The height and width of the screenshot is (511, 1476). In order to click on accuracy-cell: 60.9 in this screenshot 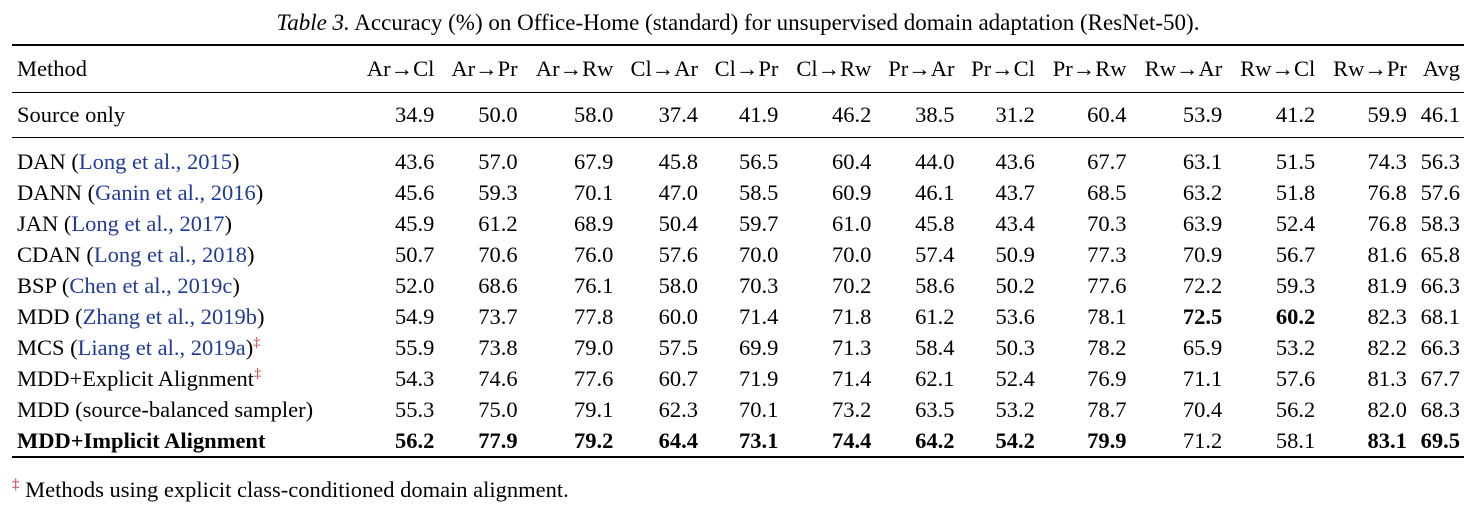, I will do `click(851, 192)`.